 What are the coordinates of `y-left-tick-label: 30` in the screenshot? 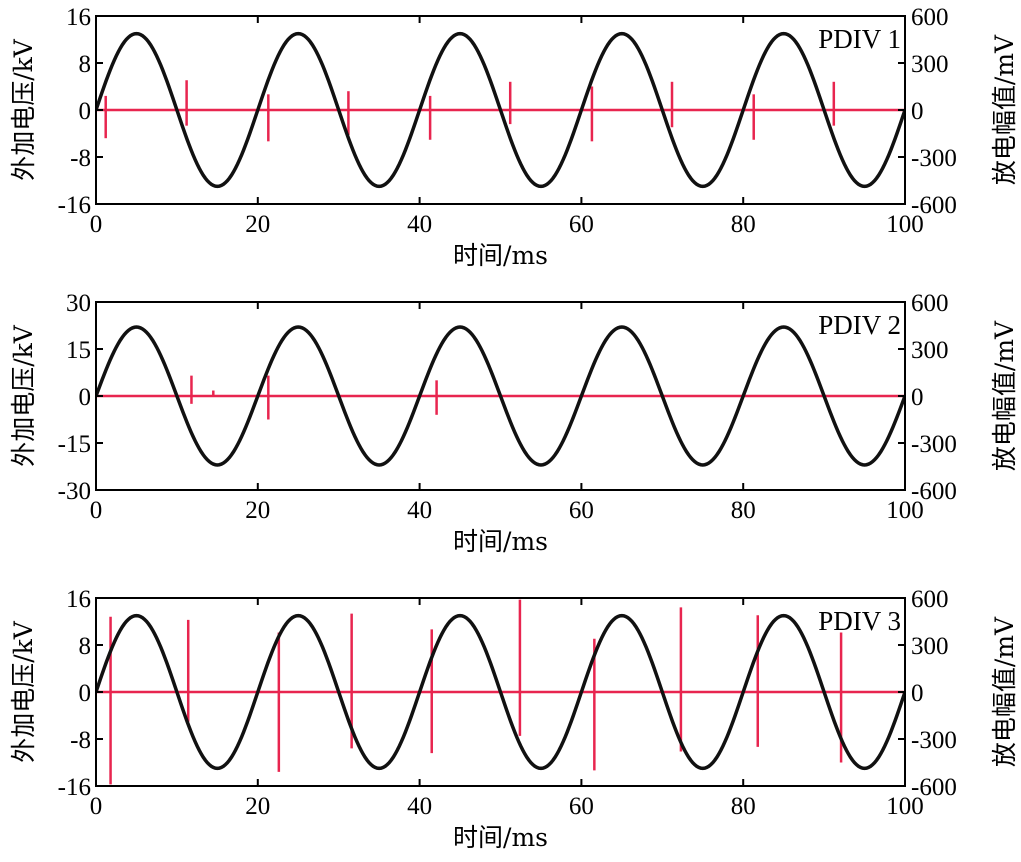 It's located at (78, 303).